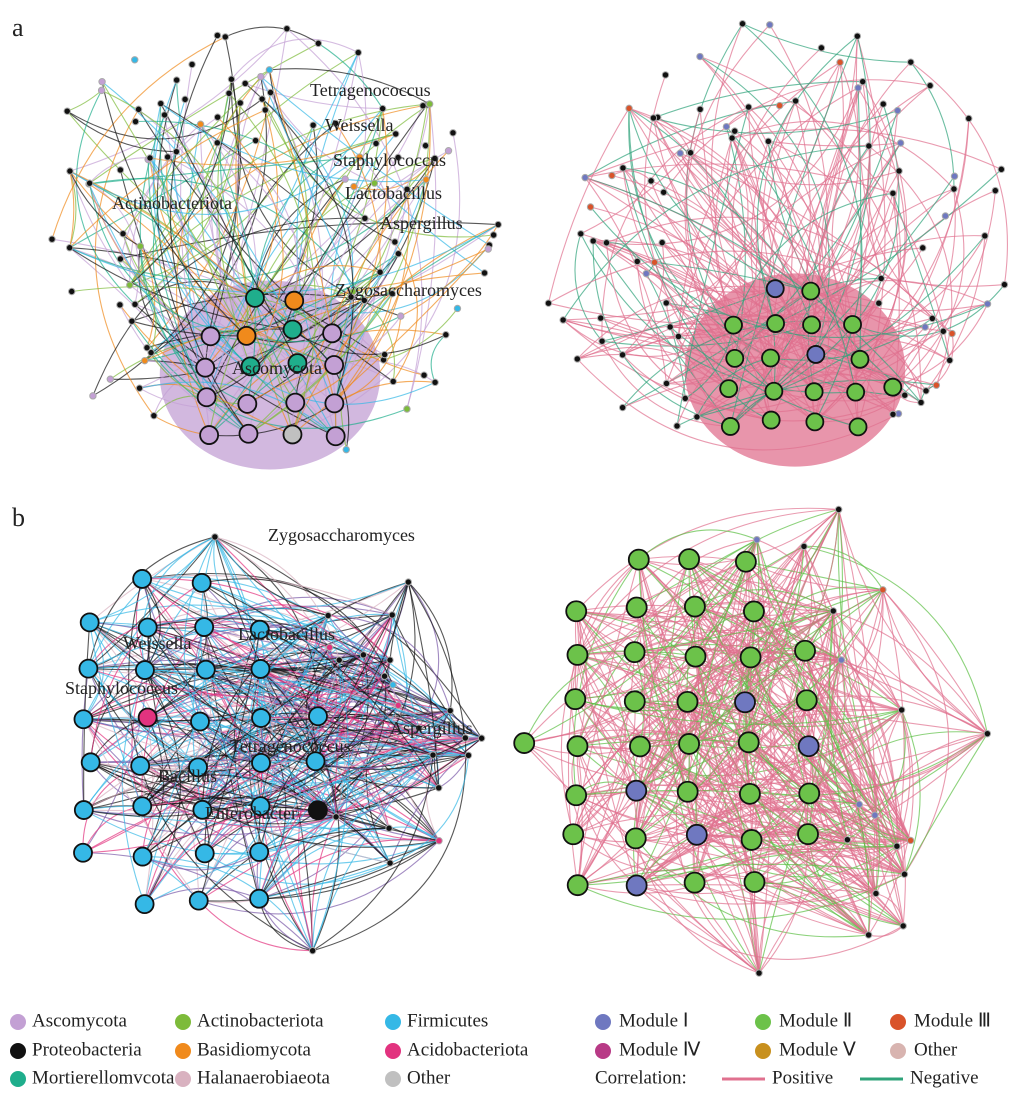  I want to click on taxon-label: Enterobacter, so click(251, 813).